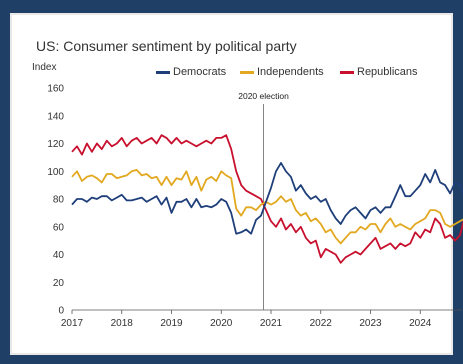 The image size is (463, 364). What do you see at coordinates (370, 323) in the screenshot?
I see `x-tick-label: 2023` at bounding box center [370, 323].